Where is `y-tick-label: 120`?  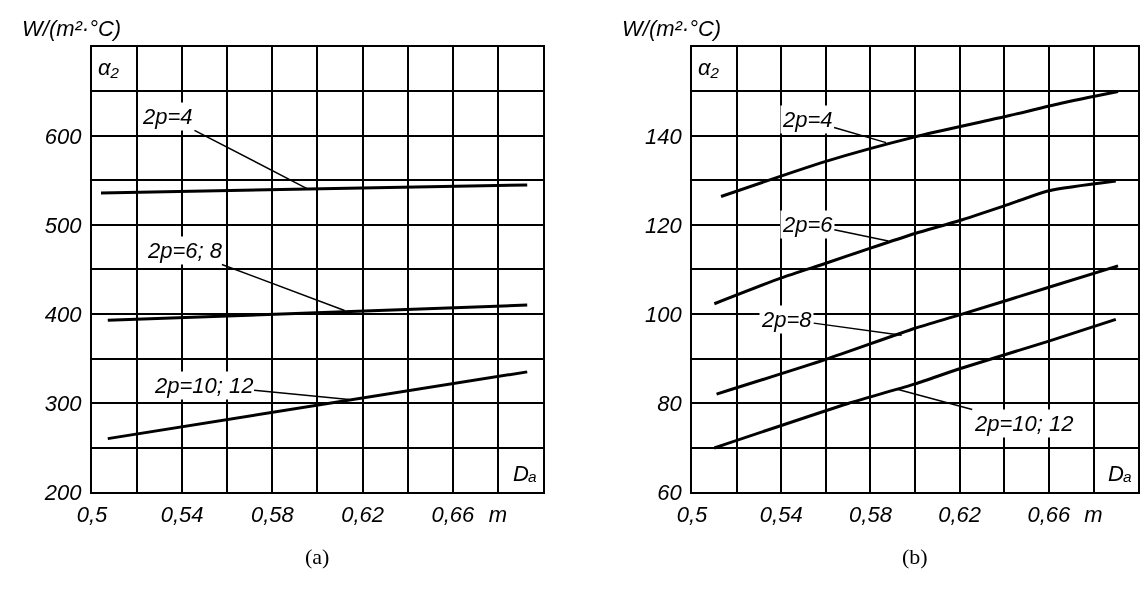 y-tick-label: 120 is located at coordinates (663, 225).